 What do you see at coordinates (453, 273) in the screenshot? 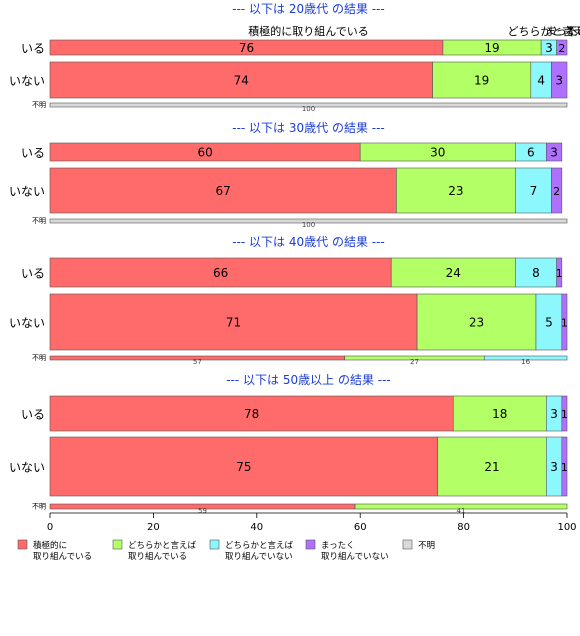
I see `data-label: 24` at bounding box center [453, 273].